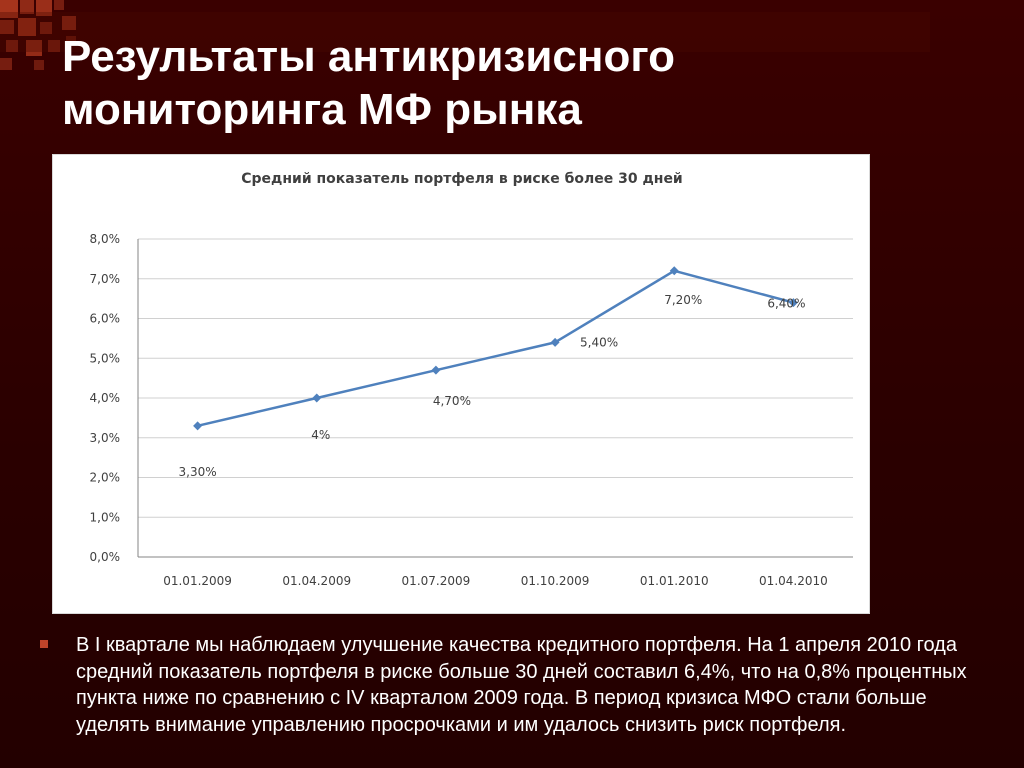 The width and height of the screenshot is (1024, 768). What do you see at coordinates (683, 300) in the screenshot?
I see `data-label: 7,20%` at bounding box center [683, 300].